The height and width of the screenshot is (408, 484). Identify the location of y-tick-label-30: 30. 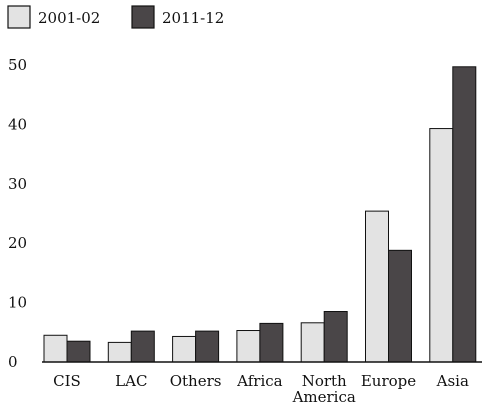
(17, 184).